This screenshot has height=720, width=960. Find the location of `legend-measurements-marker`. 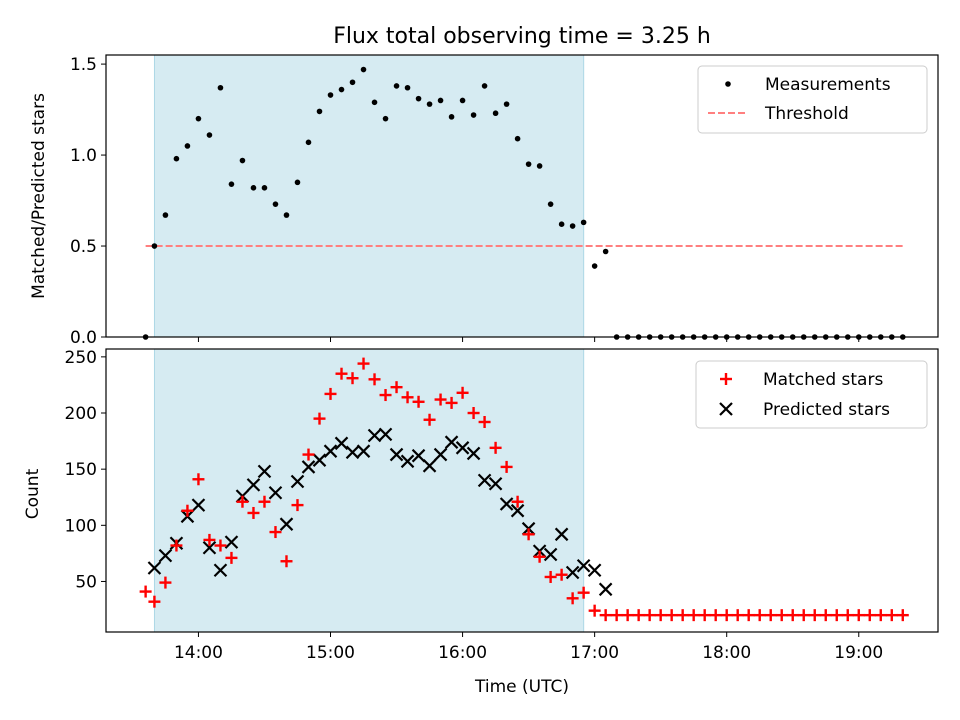

legend-measurements-marker is located at coordinates (728, 84).